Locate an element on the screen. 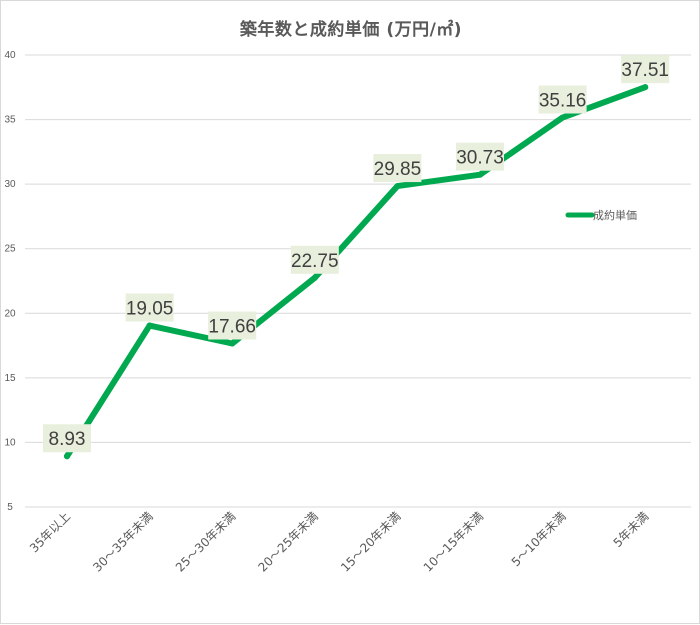  x-category-label: 20～25年未満 is located at coordinates (287, 541).